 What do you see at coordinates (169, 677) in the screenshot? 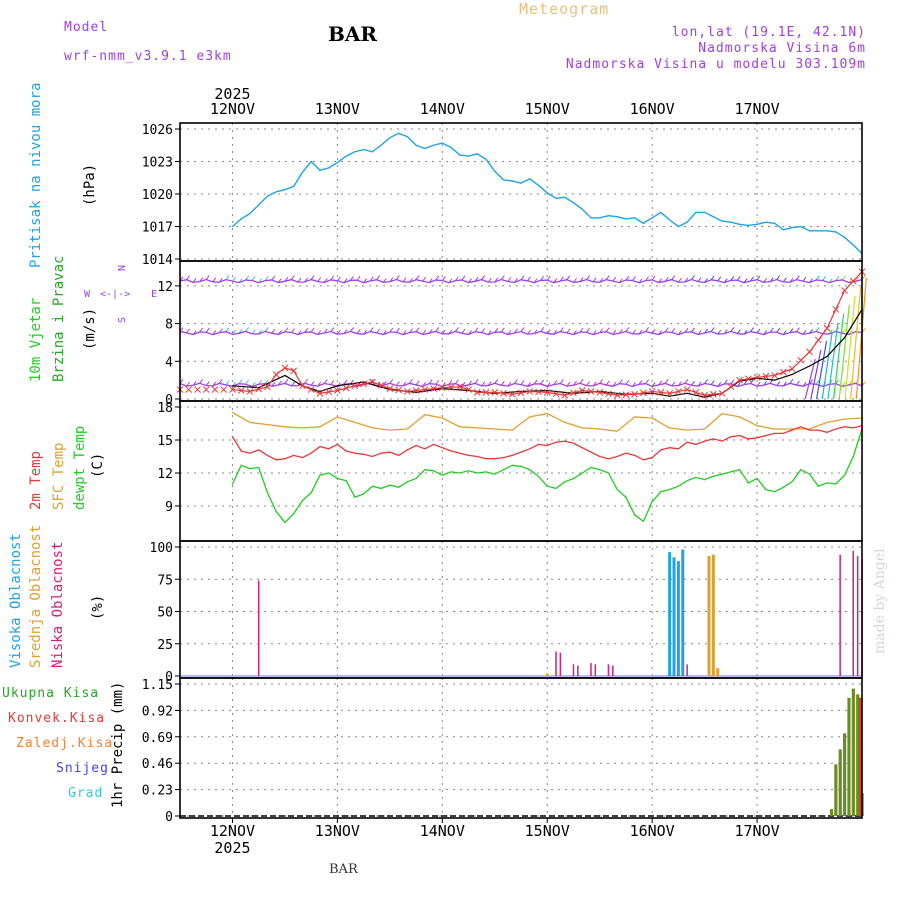
I see `y-tick-label: 0` at bounding box center [169, 677].